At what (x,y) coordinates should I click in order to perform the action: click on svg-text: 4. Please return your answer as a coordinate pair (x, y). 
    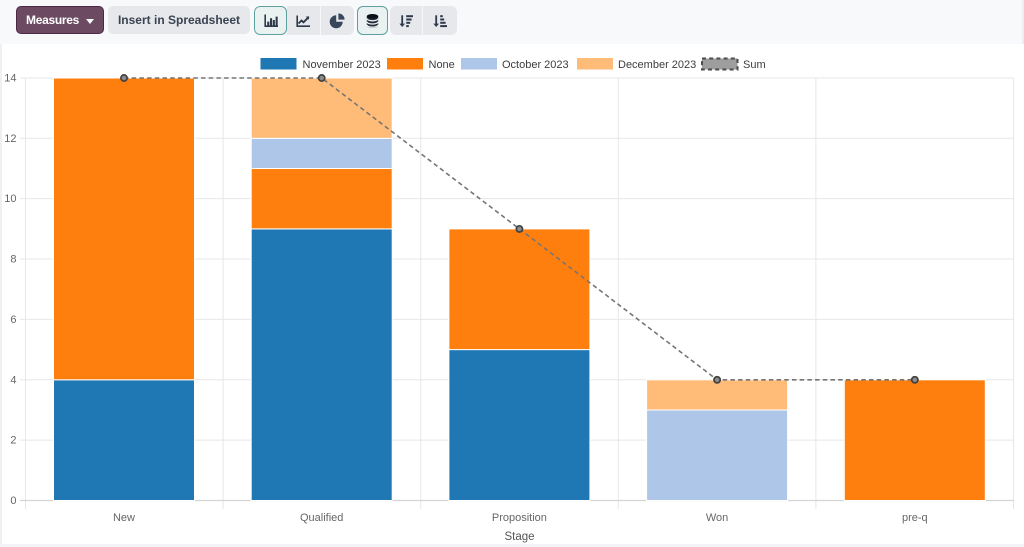
    Looking at the image, I should click on (13, 380).